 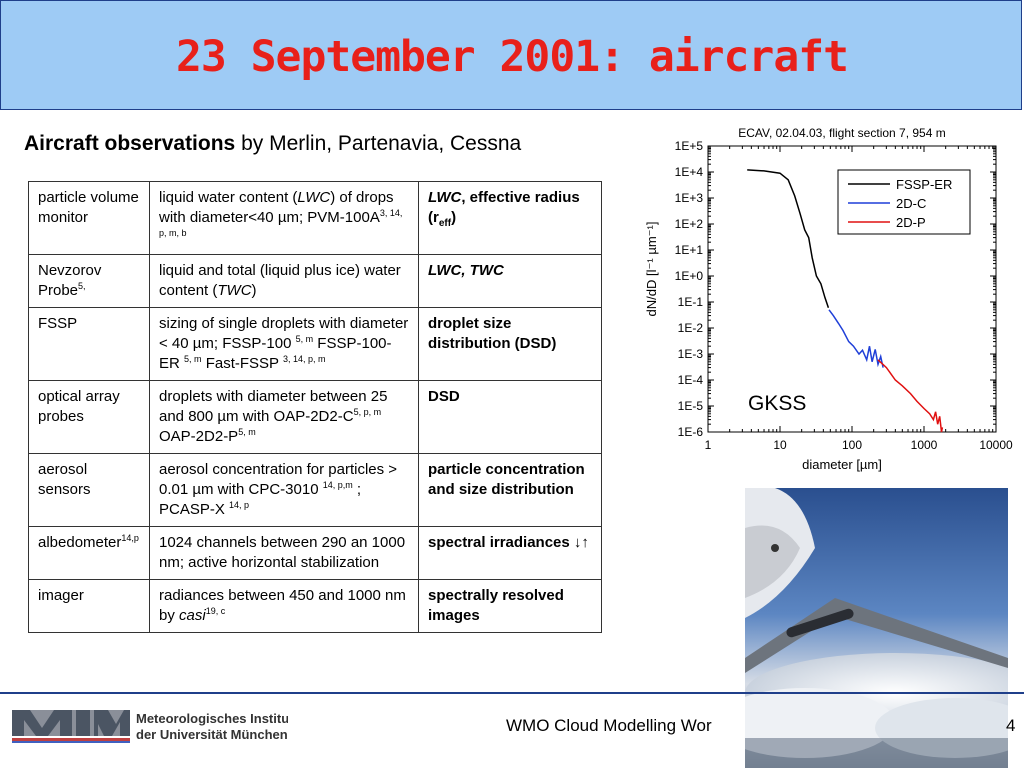 I want to click on measurement-cell: spectrally resolved images, so click(x=510, y=606).